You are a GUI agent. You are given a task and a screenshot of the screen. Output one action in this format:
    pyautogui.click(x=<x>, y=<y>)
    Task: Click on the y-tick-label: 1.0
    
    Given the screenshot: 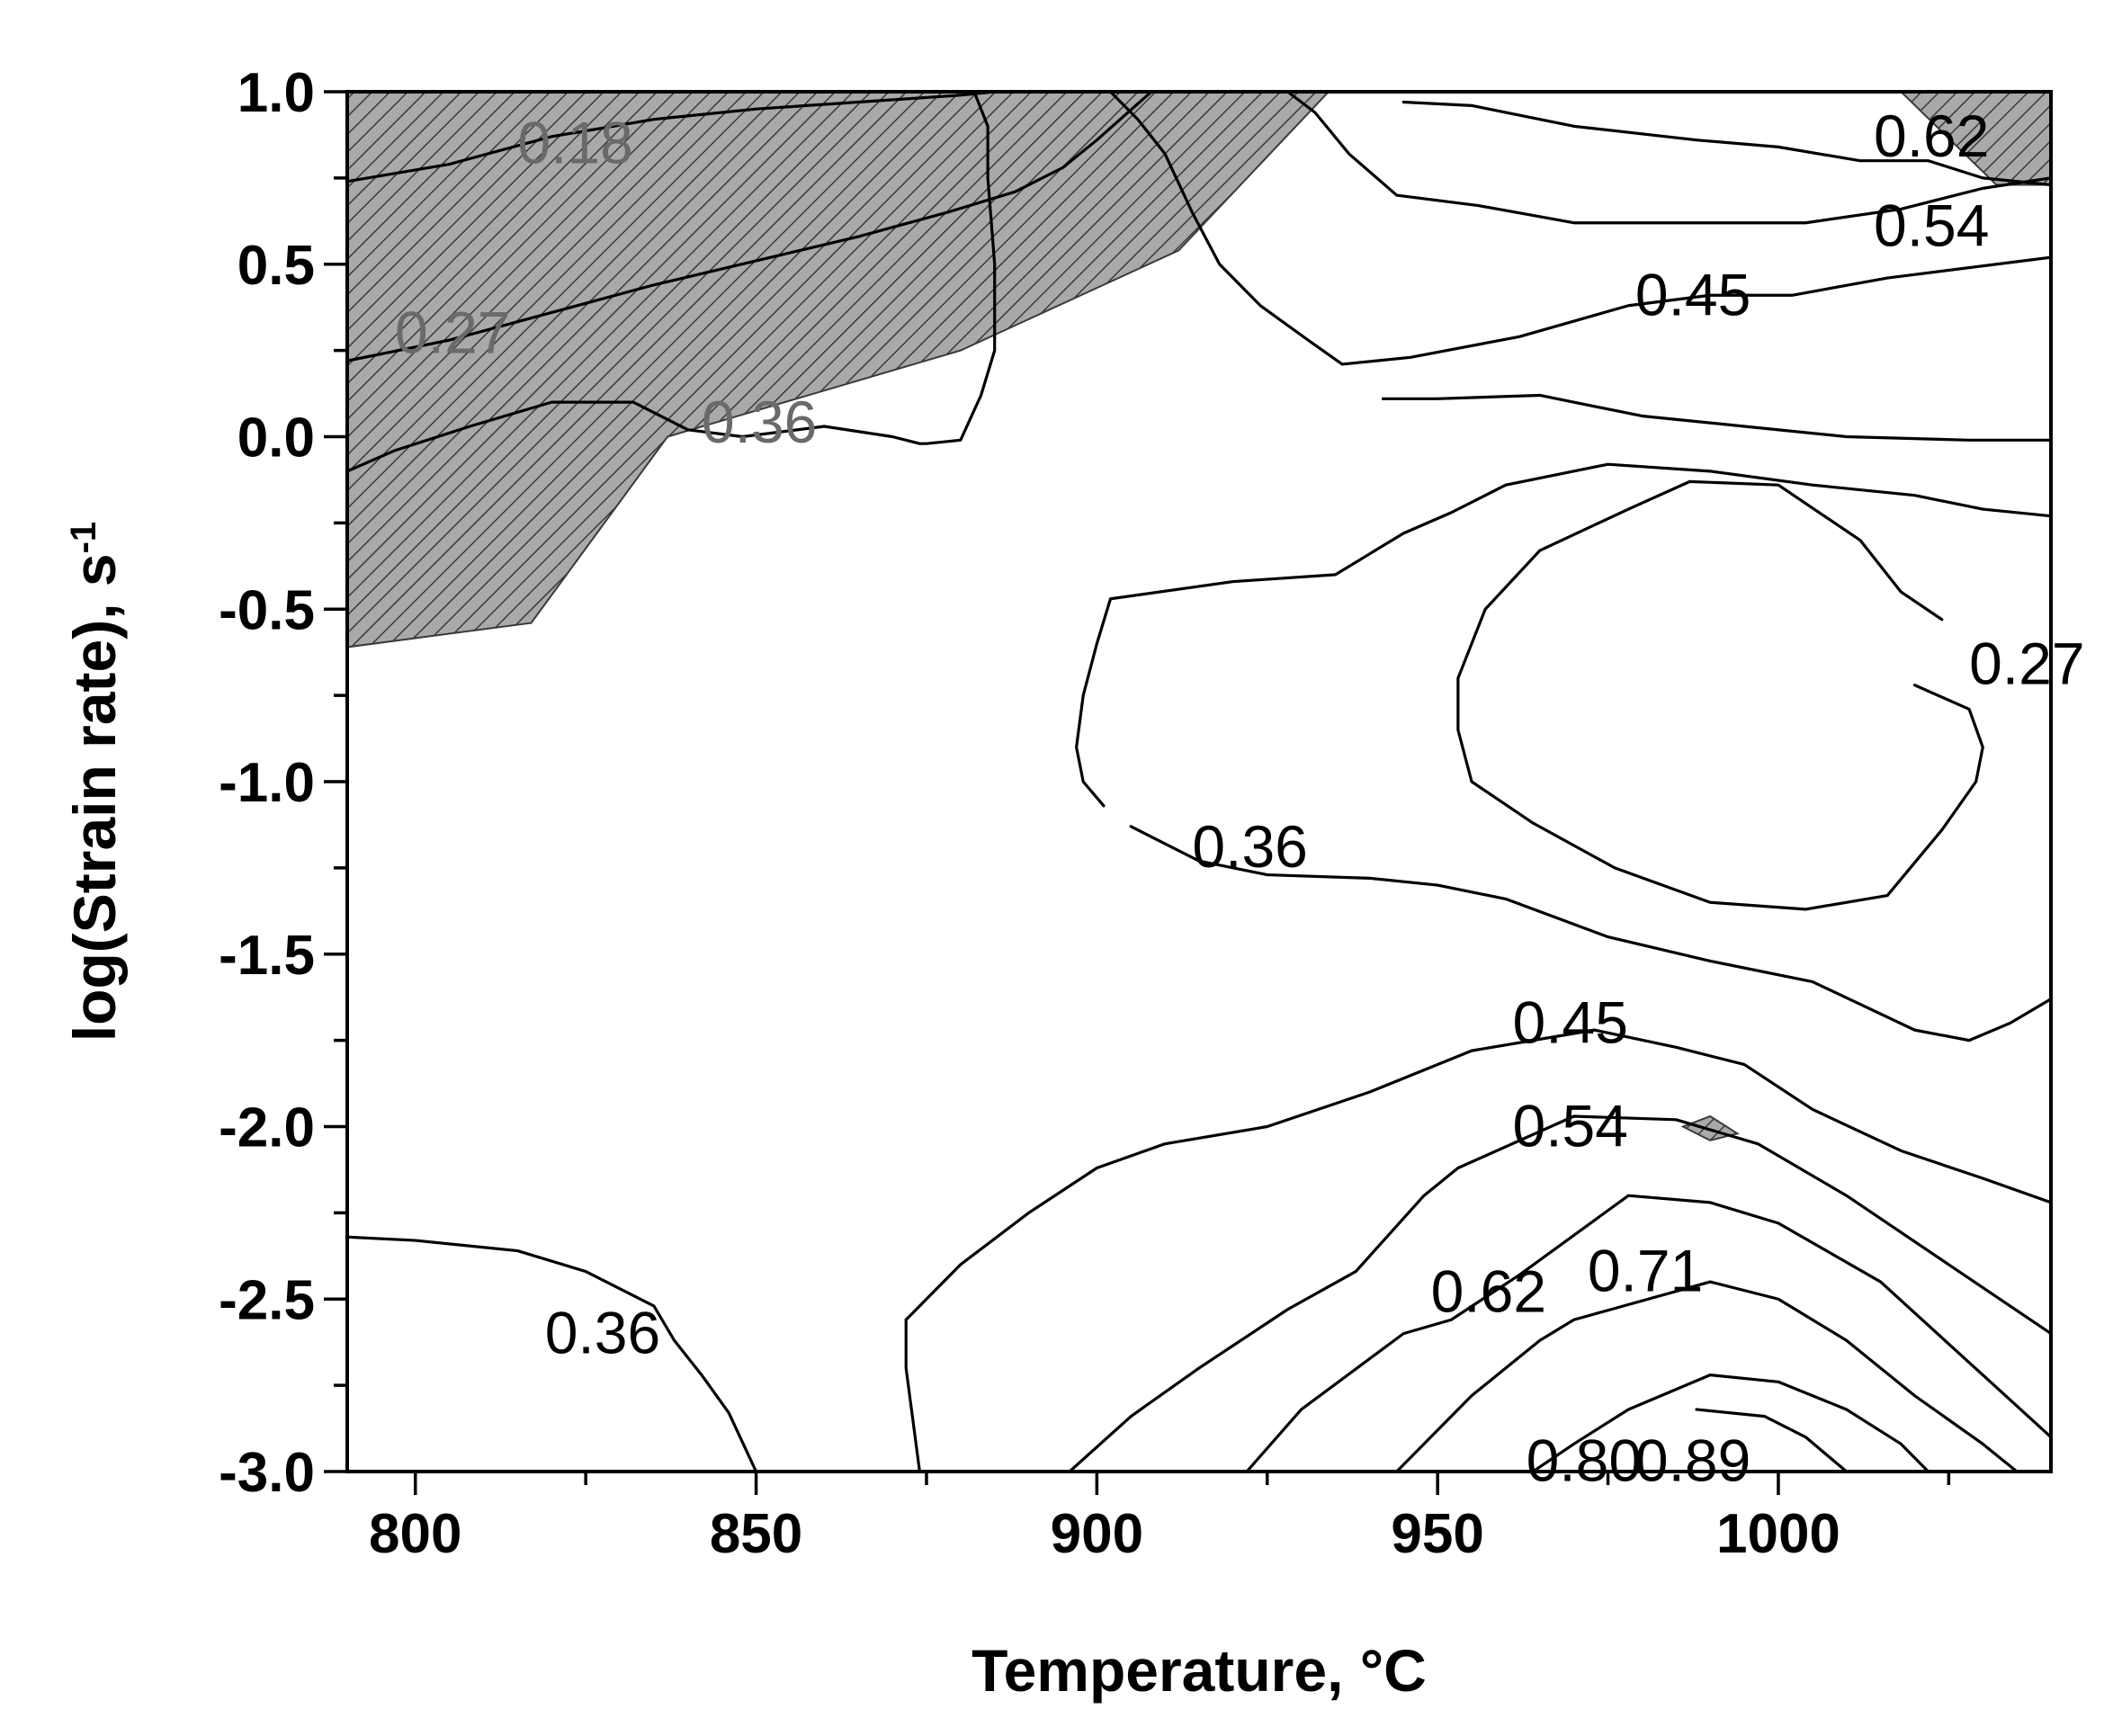 What is the action you would take?
    pyautogui.click(x=276, y=93)
    